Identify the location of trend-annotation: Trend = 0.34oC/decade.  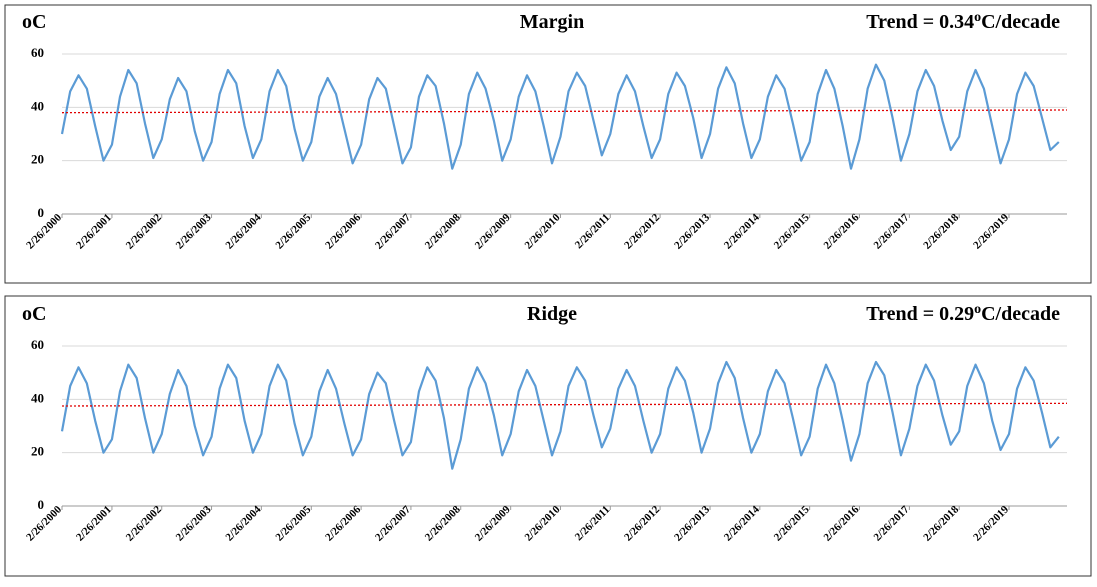
(963, 21).